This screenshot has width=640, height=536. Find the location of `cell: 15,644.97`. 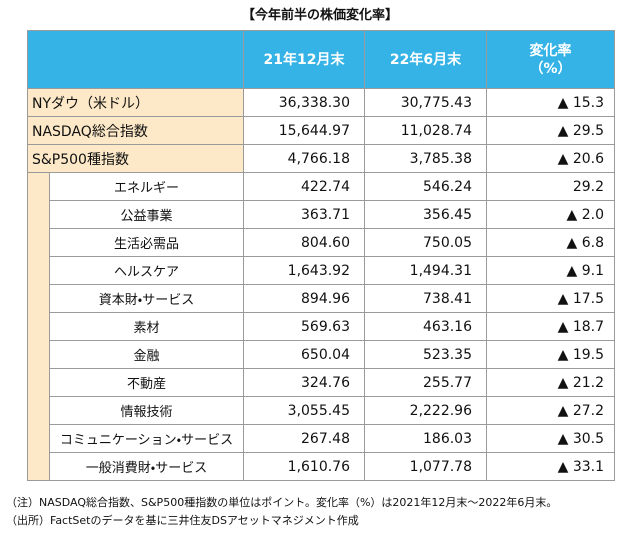

cell: 15,644.97 is located at coordinates (304, 130).